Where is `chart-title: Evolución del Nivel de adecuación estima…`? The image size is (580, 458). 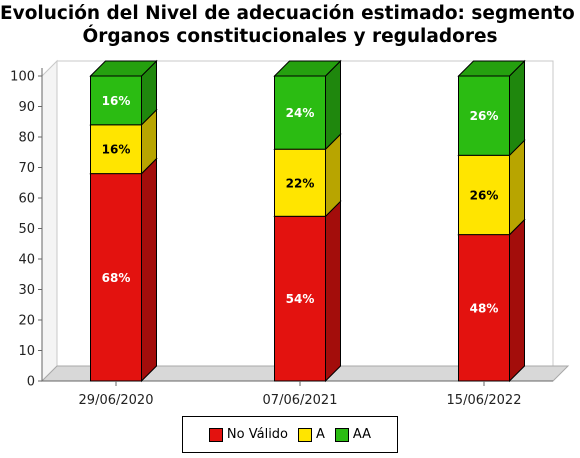
chart-title: Evolución del Nivel de adecuación estima… is located at coordinates (290, 25).